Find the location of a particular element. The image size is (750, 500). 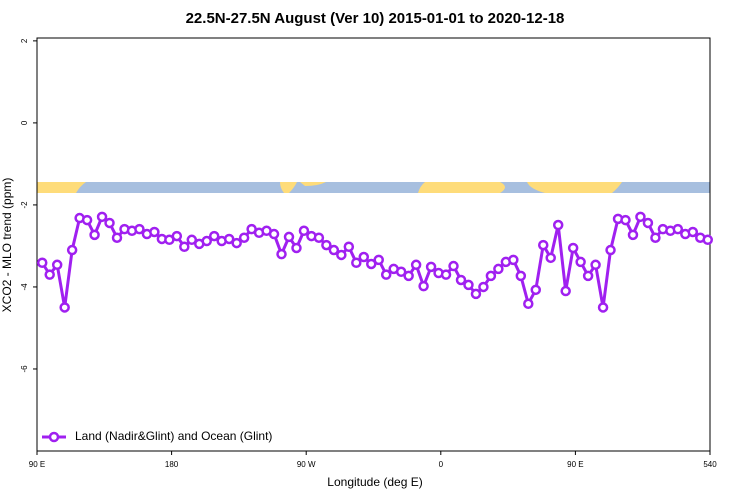

map-strip is located at coordinates (373, 187).